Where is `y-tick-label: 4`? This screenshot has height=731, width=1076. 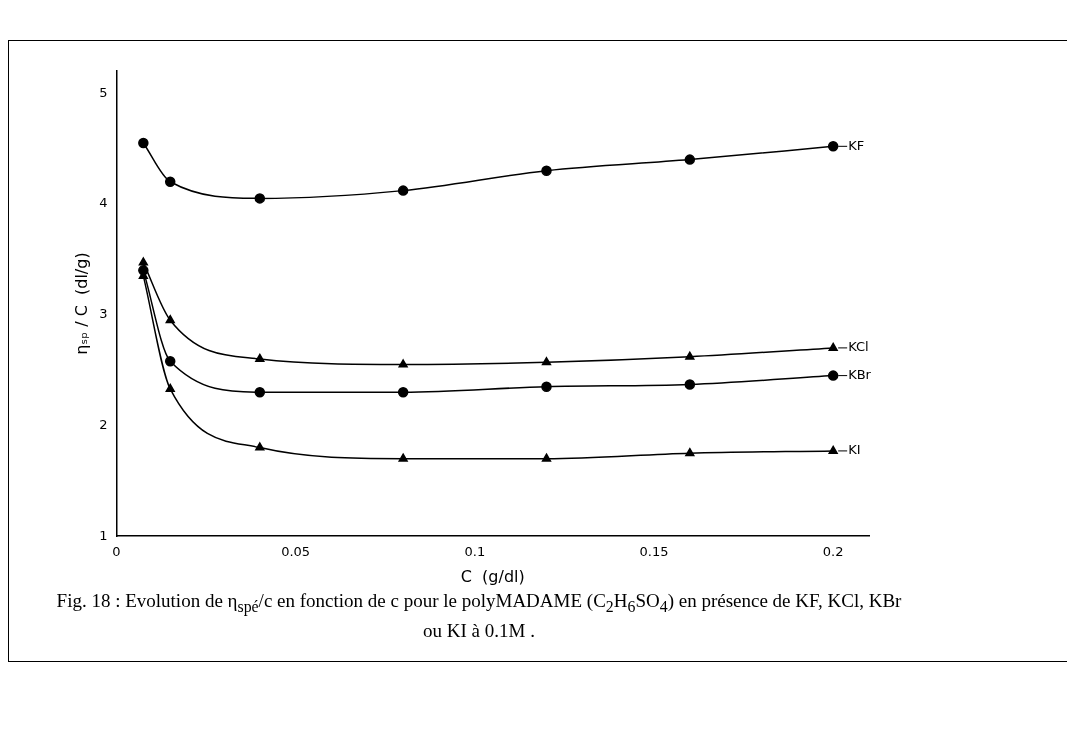 y-tick-label: 4 is located at coordinates (103, 203).